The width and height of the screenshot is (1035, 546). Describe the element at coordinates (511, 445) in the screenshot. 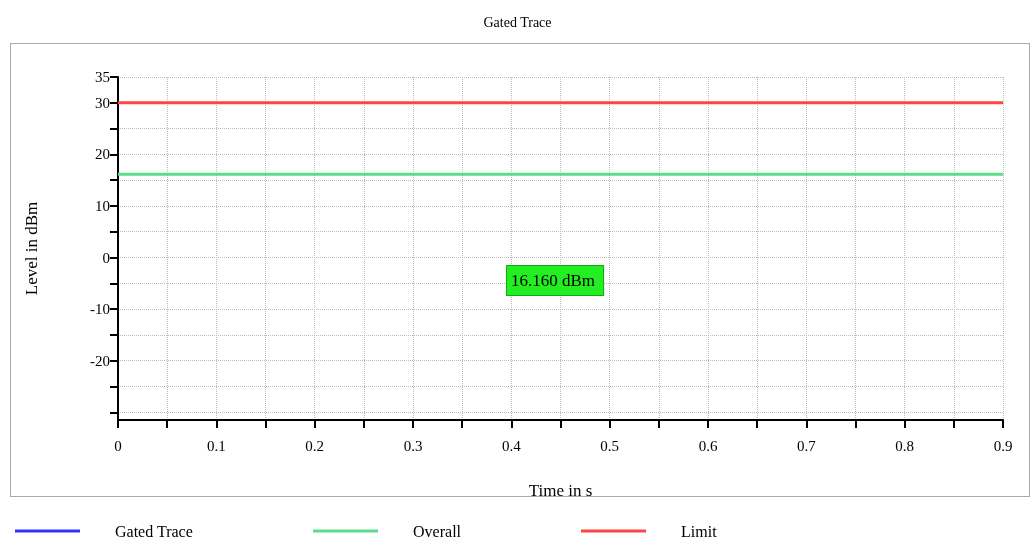

I see `x-tick-label: 0.4` at that location.